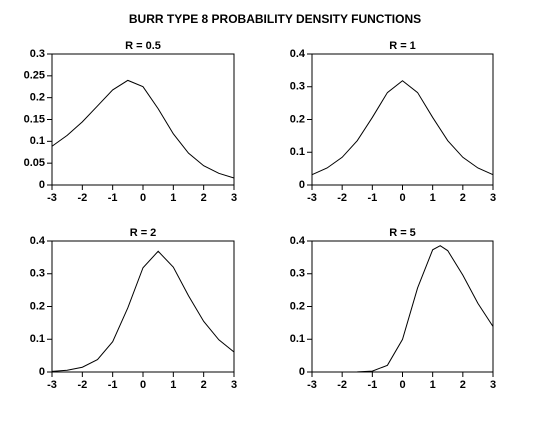  Describe the element at coordinates (34, 76) in the screenshot. I see `y-tick-label: 0.25` at that location.